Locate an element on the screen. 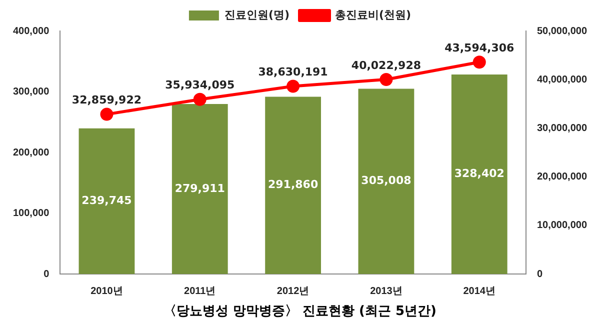 The width and height of the screenshot is (600, 329). y2-tick-label: 40,000,000 is located at coordinates (562, 80).